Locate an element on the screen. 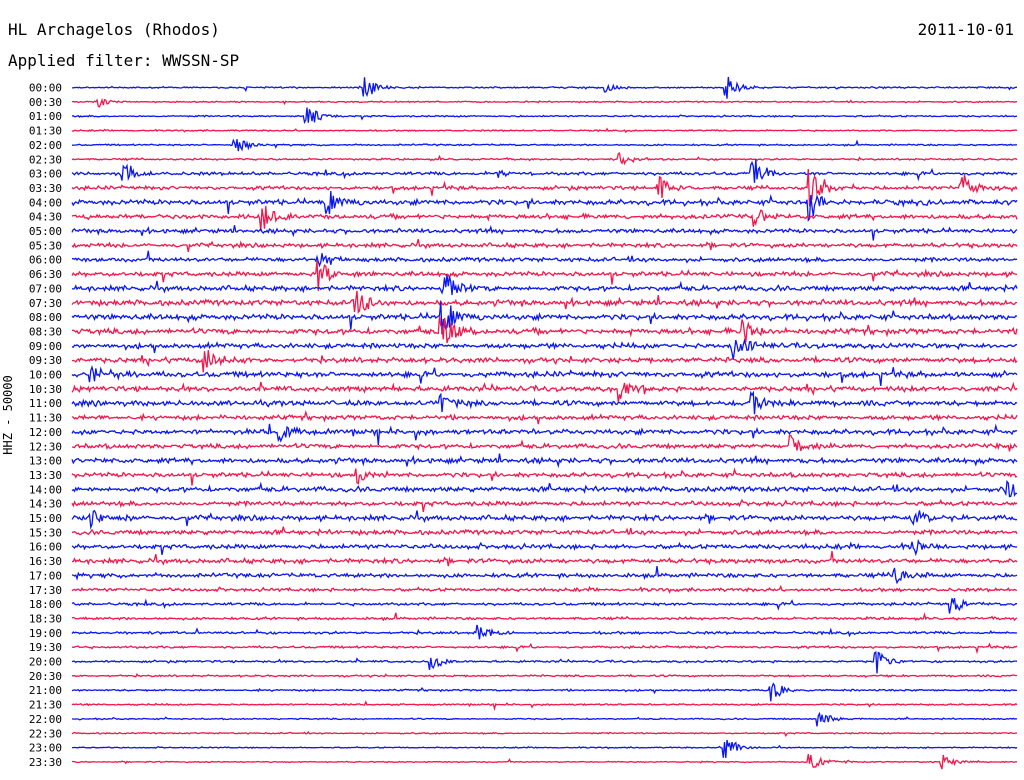 The width and height of the screenshot is (1024, 780). trace-row-1930 is located at coordinates (544, 648).